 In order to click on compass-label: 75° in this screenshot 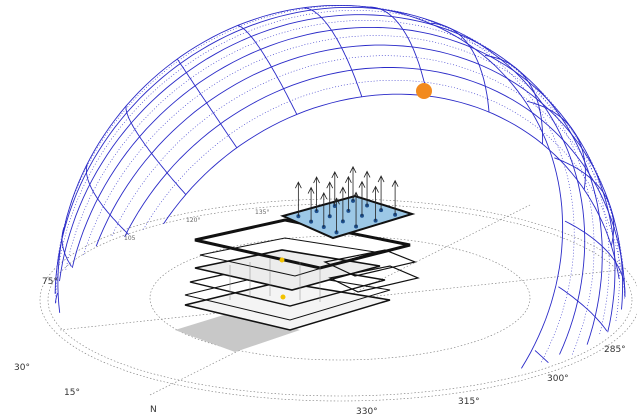, I will do `click(50, 282)`.